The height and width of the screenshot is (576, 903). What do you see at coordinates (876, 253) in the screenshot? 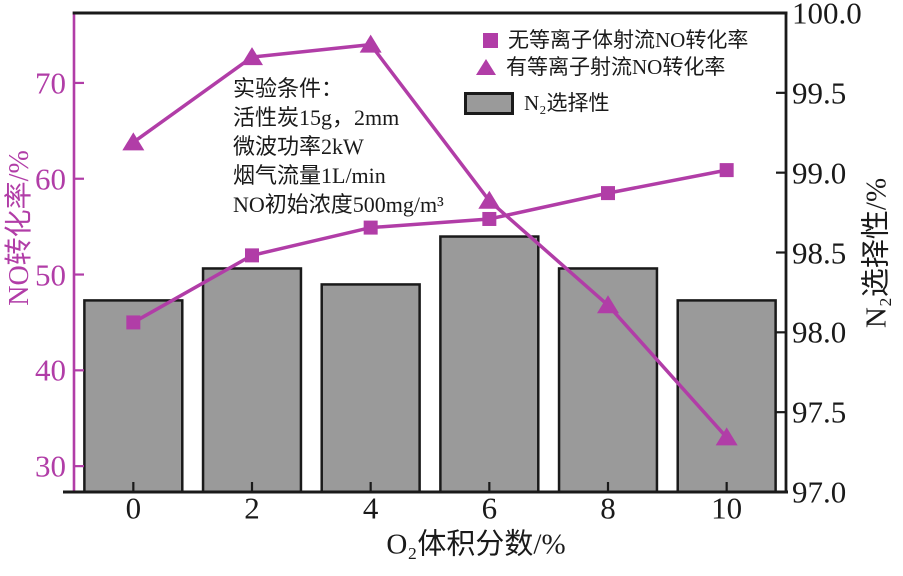
I see `right-axis-title: N₂选择性/%` at bounding box center [876, 253].